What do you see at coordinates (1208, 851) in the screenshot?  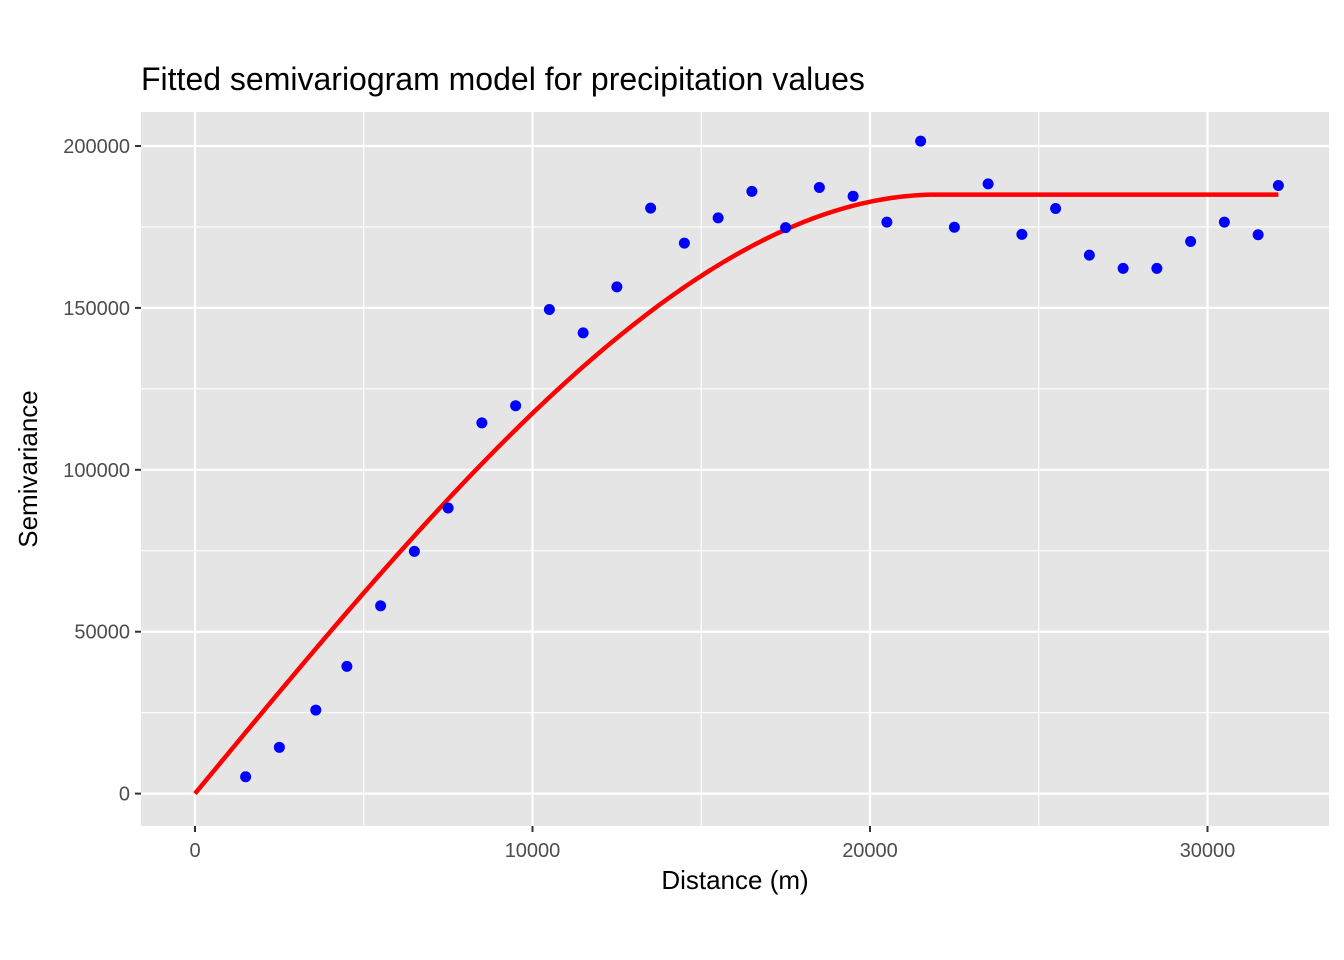 I see `x-tick-label: 30000` at bounding box center [1208, 851].